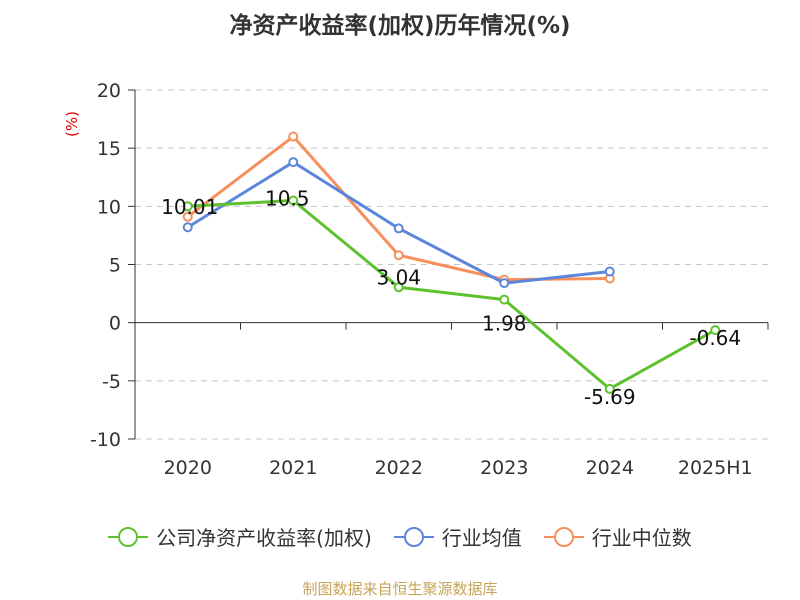 The image size is (800, 600). I want to click on y-axis-label: (%), so click(72, 124).